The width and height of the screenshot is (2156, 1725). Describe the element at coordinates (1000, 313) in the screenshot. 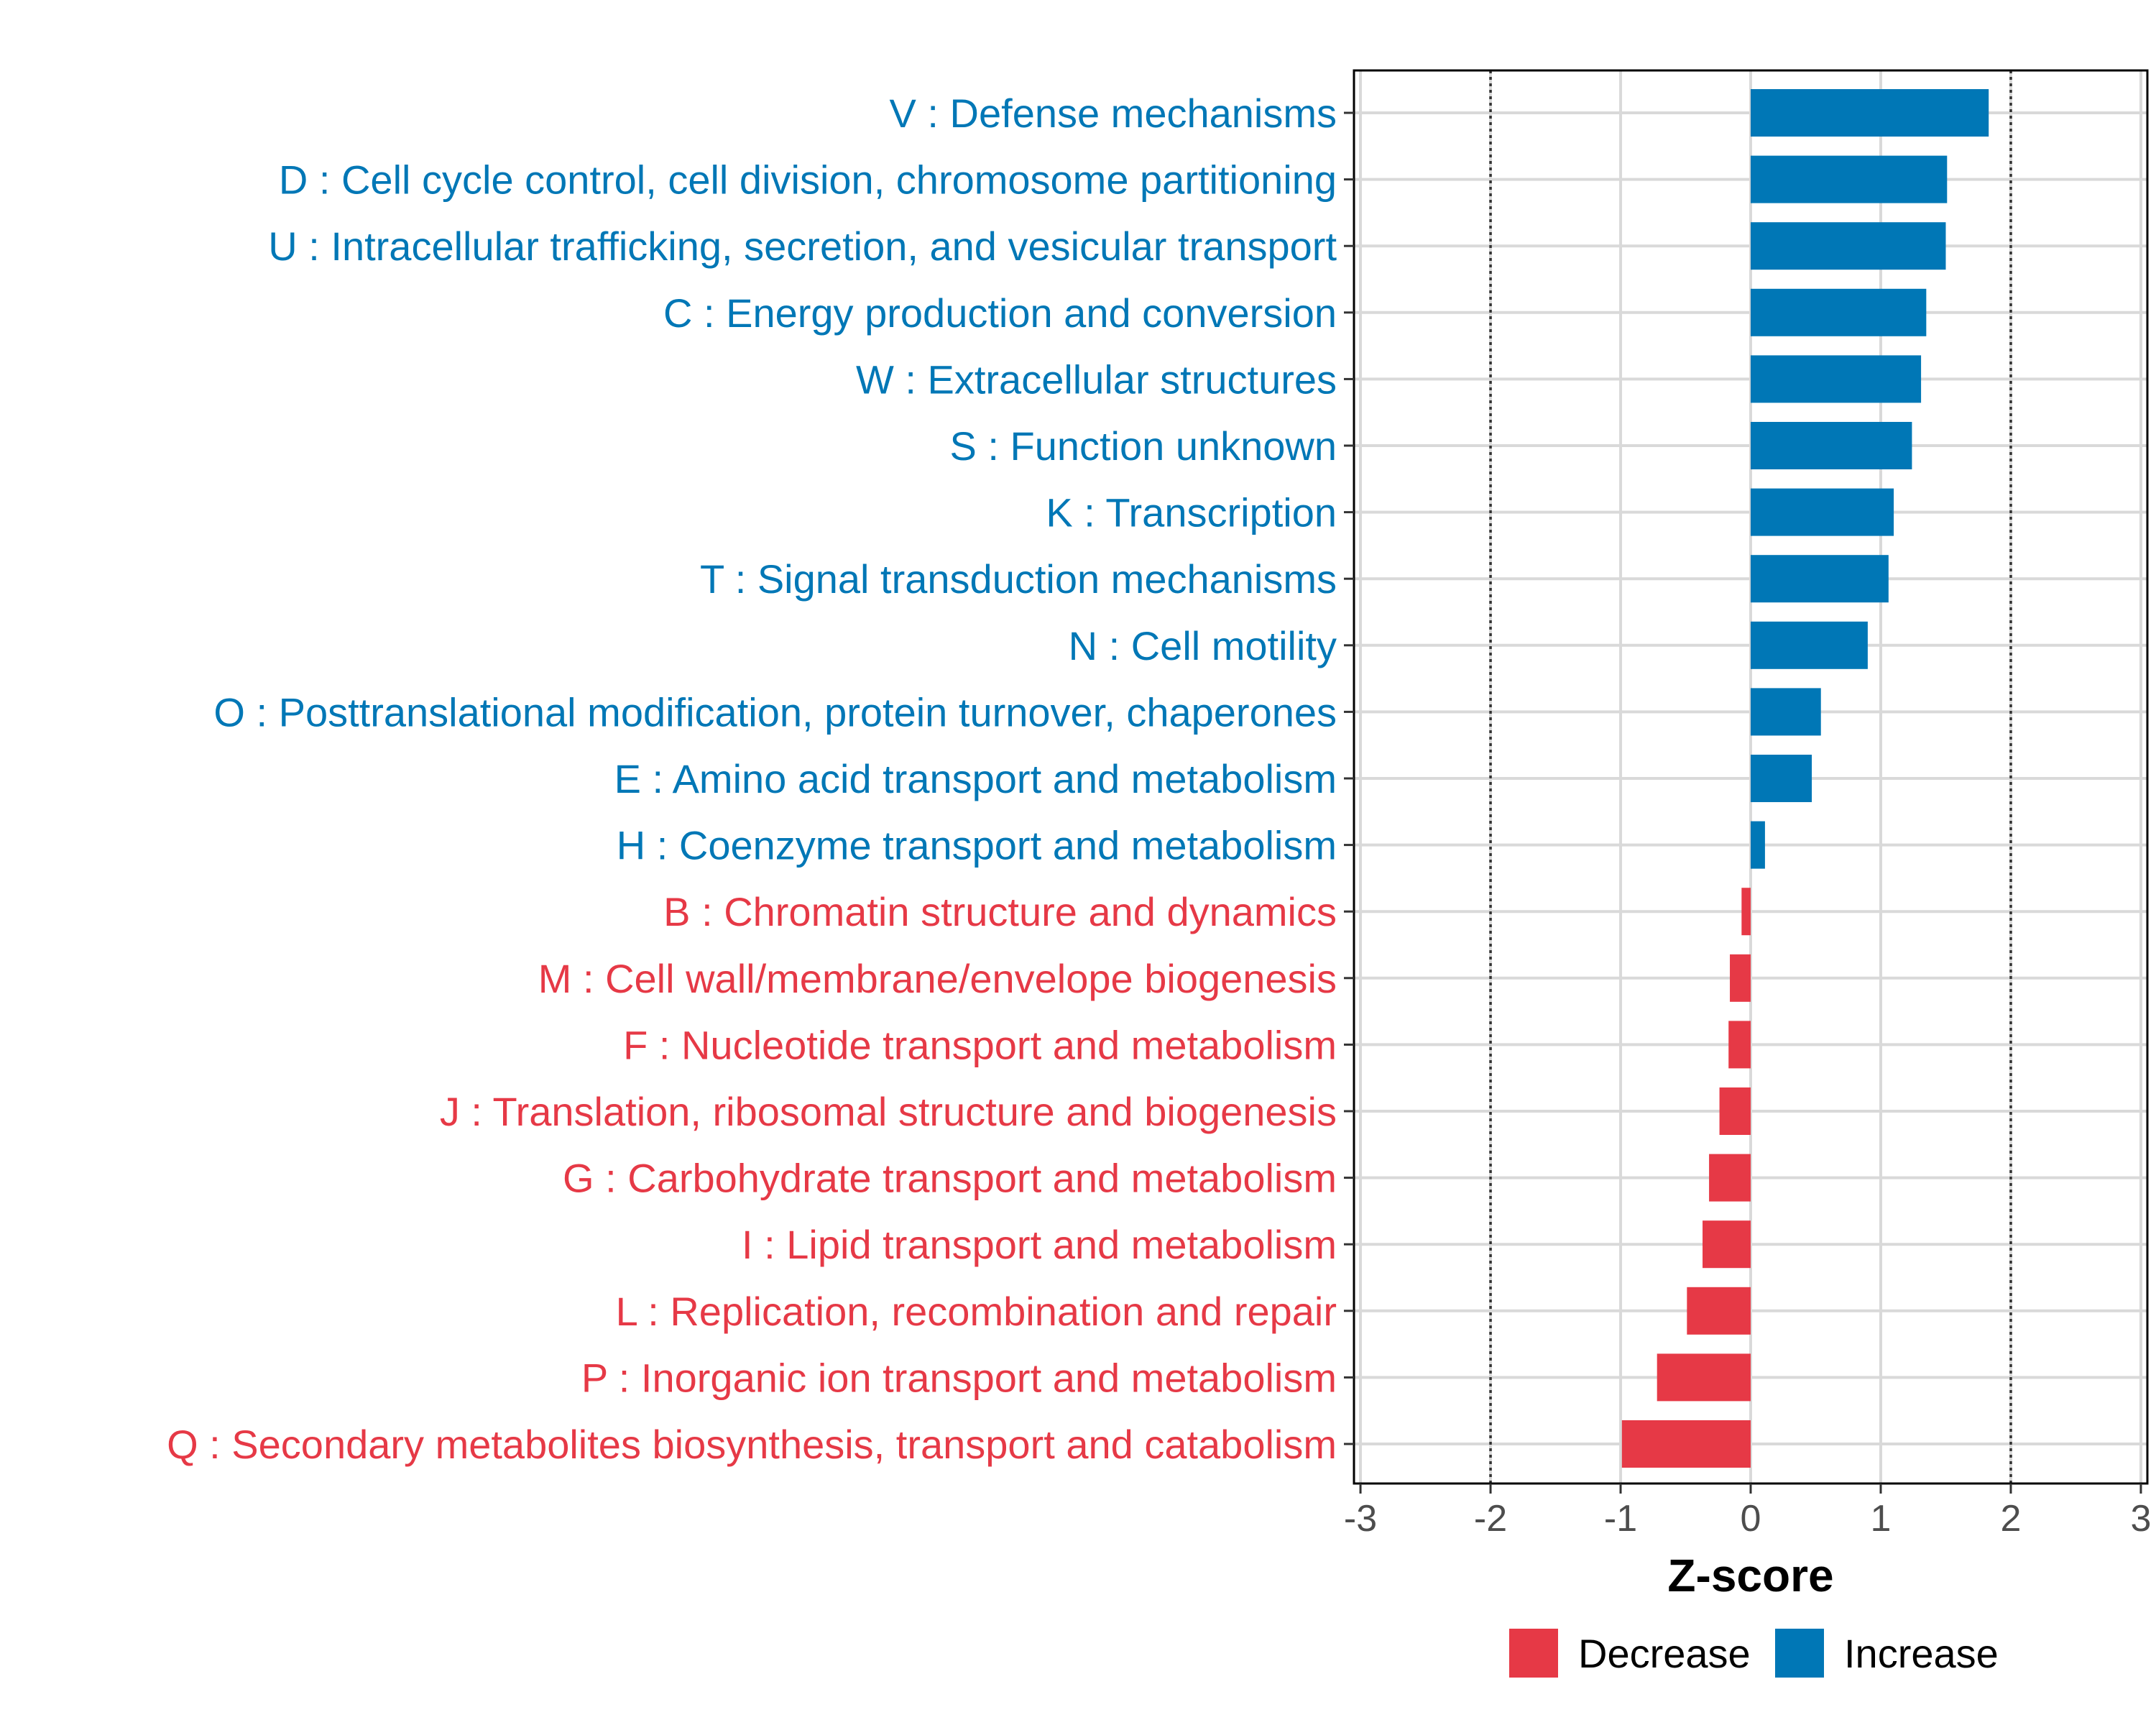

I see `category-label: C : Energy production and conversion` at that location.